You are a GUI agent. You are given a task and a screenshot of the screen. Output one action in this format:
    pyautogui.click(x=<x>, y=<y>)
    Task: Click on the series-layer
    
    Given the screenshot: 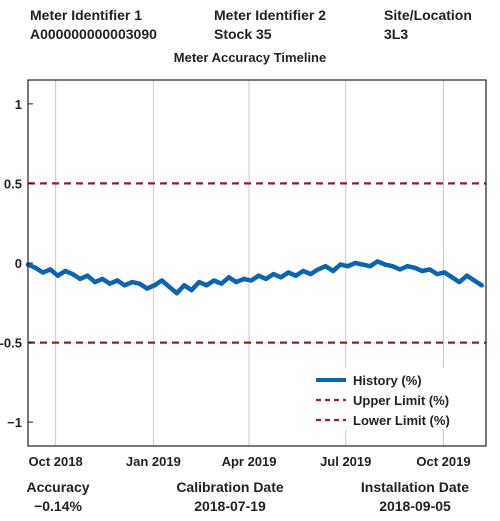 What is the action you would take?
    pyautogui.click(x=254, y=277)
    